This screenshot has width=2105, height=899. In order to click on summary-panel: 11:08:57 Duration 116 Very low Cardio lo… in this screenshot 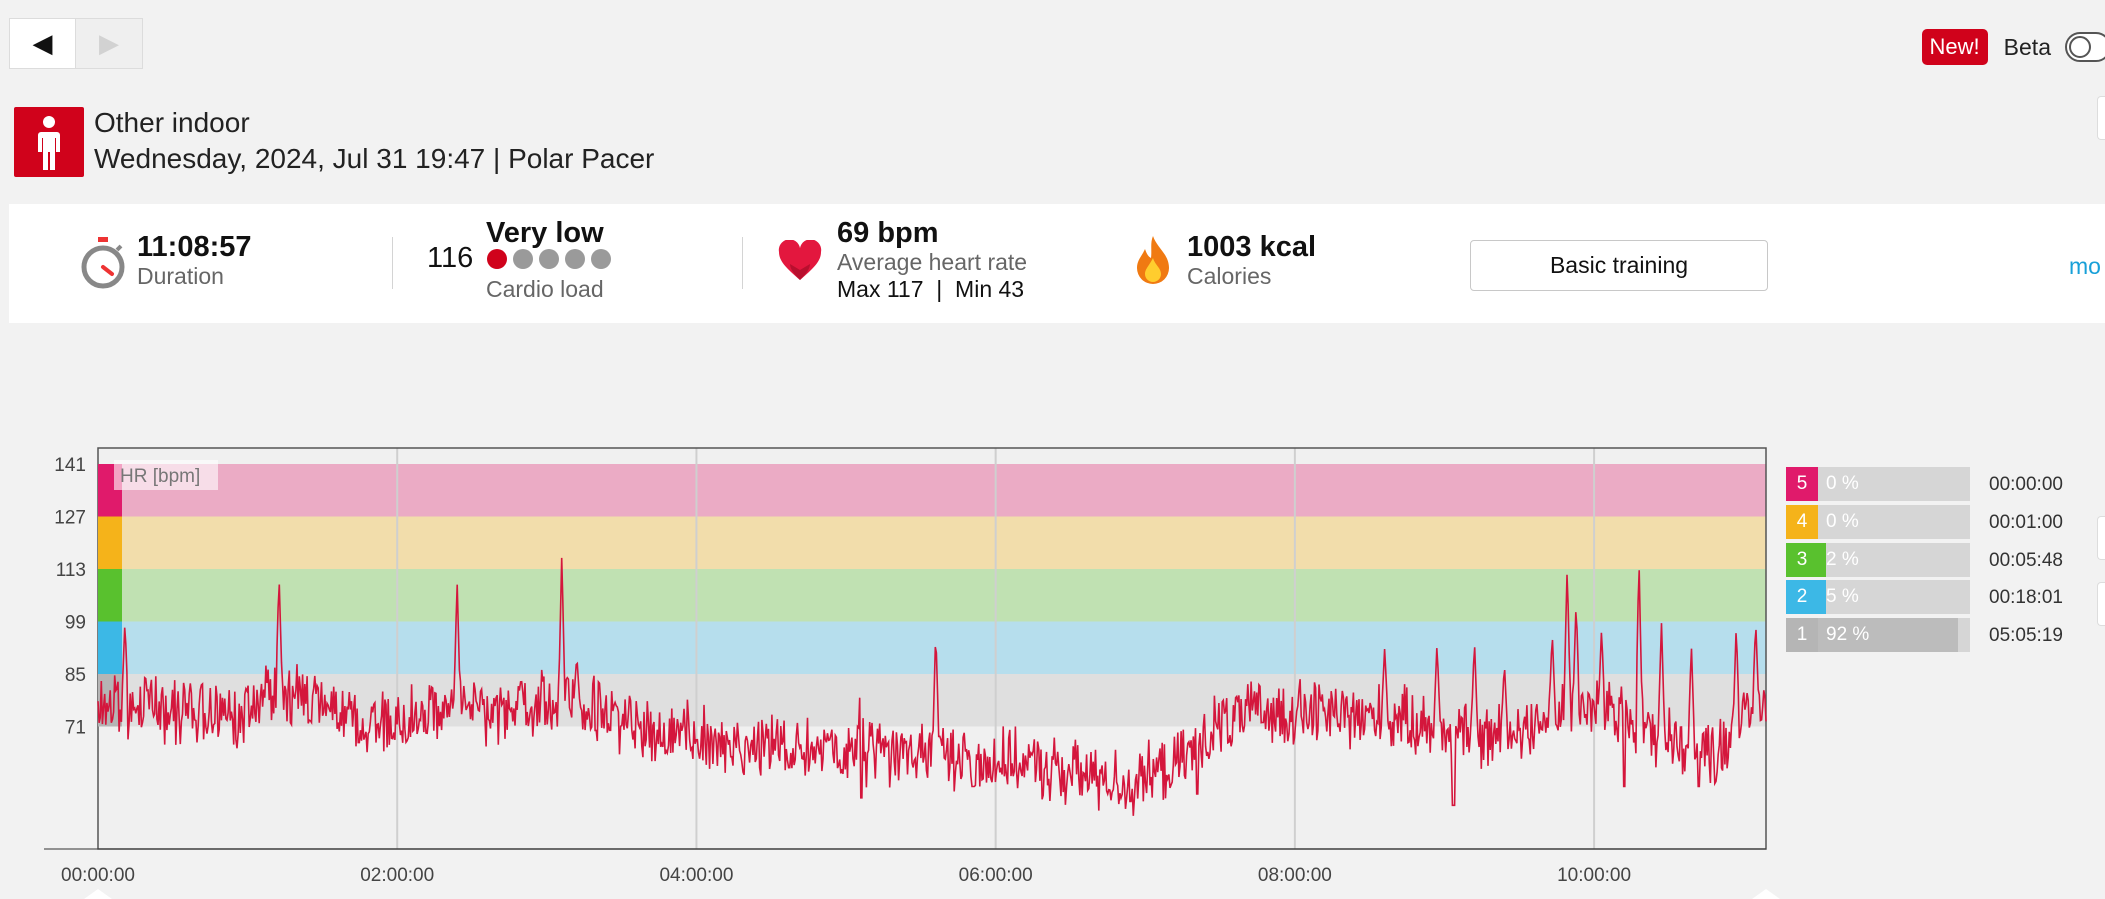, I will do `click(1057, 263)`.